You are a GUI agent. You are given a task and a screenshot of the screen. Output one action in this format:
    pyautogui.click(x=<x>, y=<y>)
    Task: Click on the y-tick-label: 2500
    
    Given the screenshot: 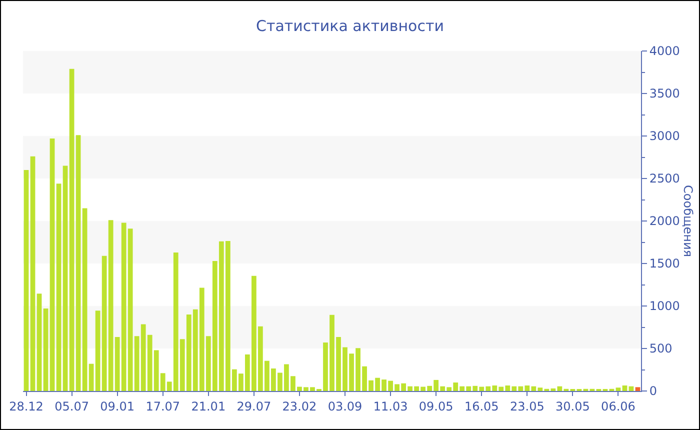 What is the action you would take?
    pyautogui.click(x=664, y=179)
    